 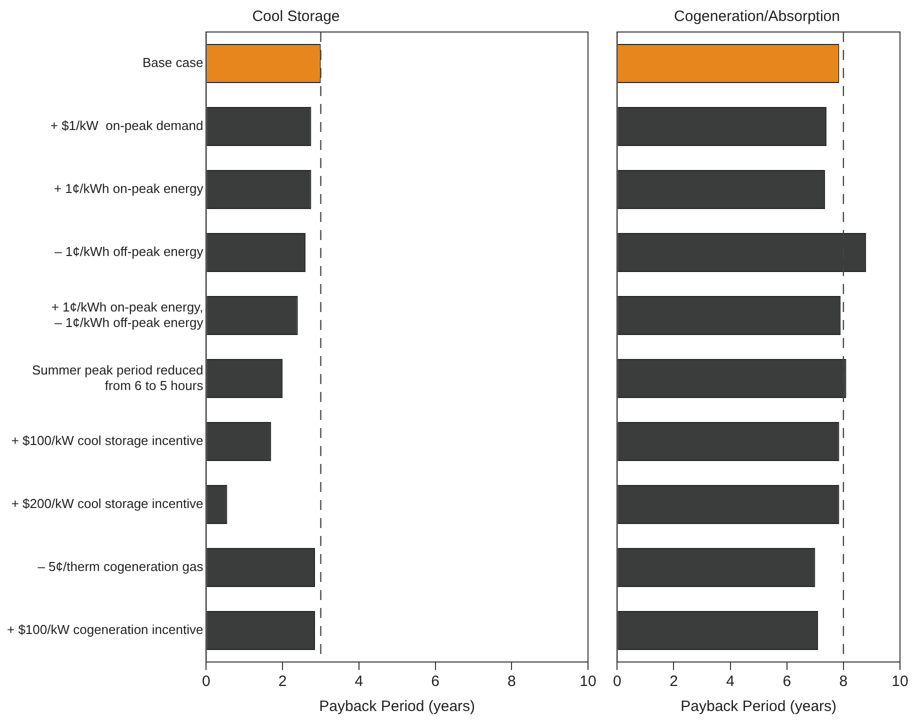 I want to click on y-tick-label: + $200/kW cool storage incentive, so click(x=107, y=504).